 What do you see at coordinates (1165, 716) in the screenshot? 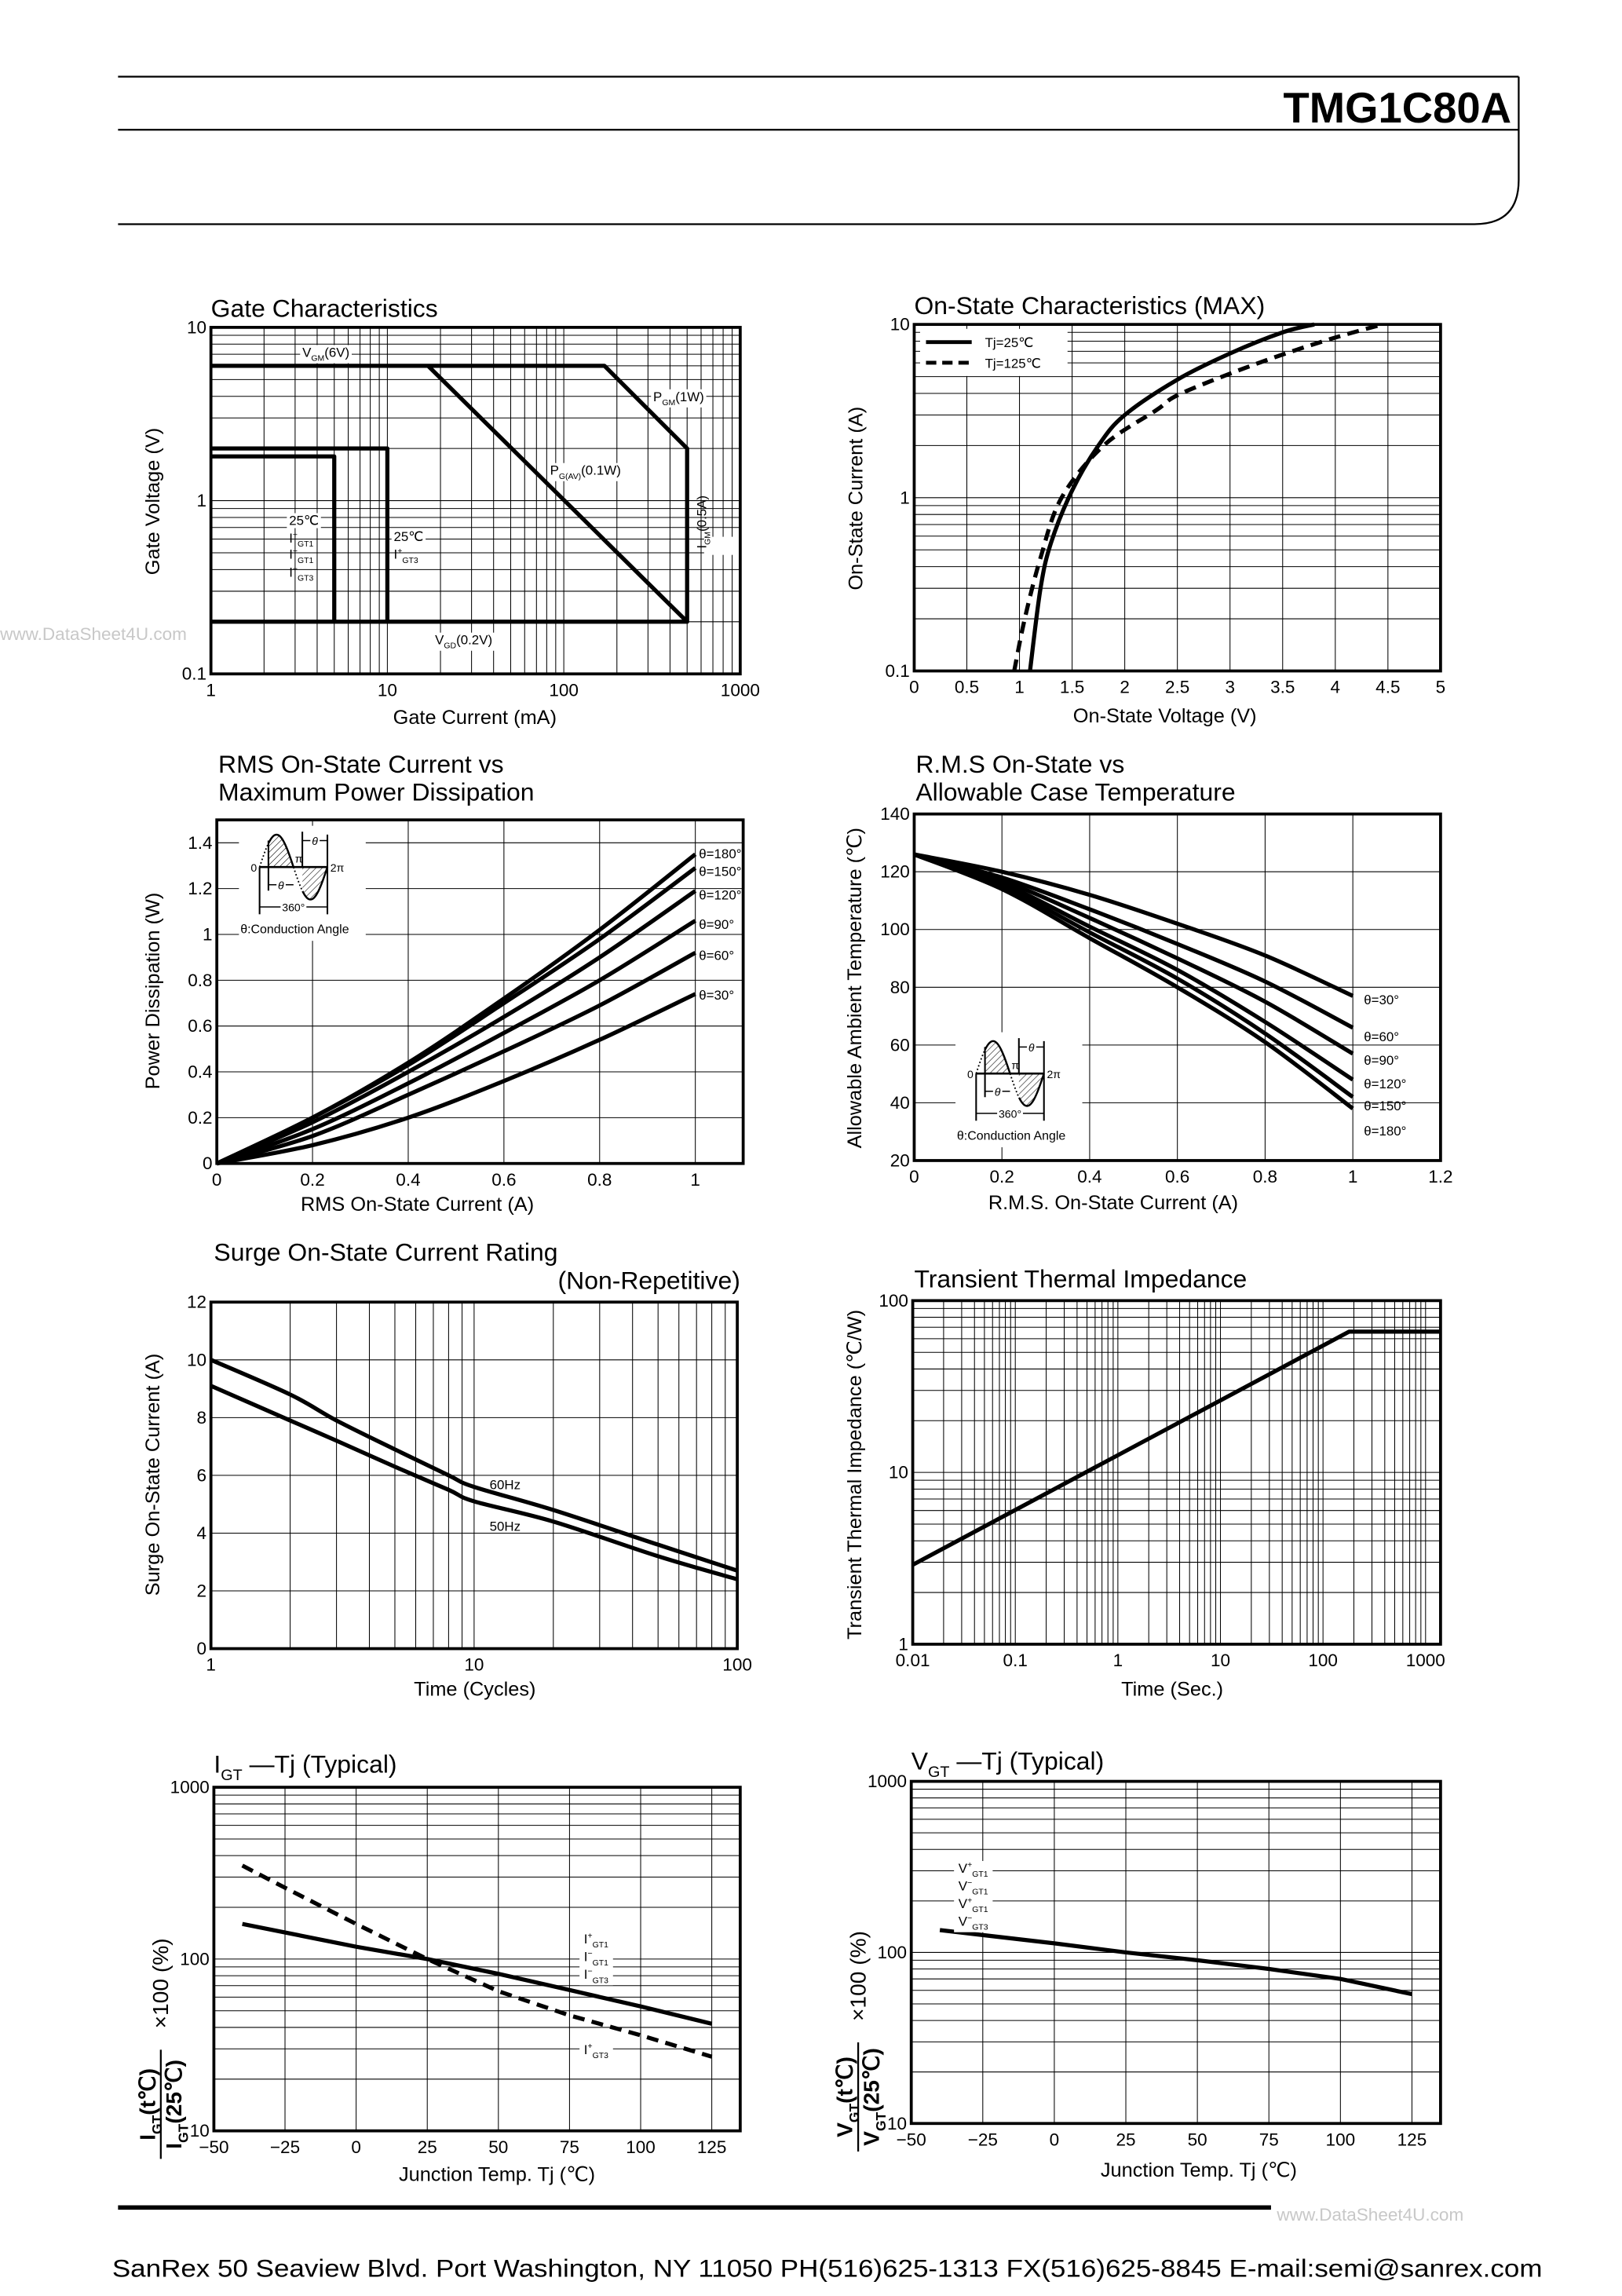
I see `x-axis-label: On-State Voltage (V)` at bounding box center [1165, 716].